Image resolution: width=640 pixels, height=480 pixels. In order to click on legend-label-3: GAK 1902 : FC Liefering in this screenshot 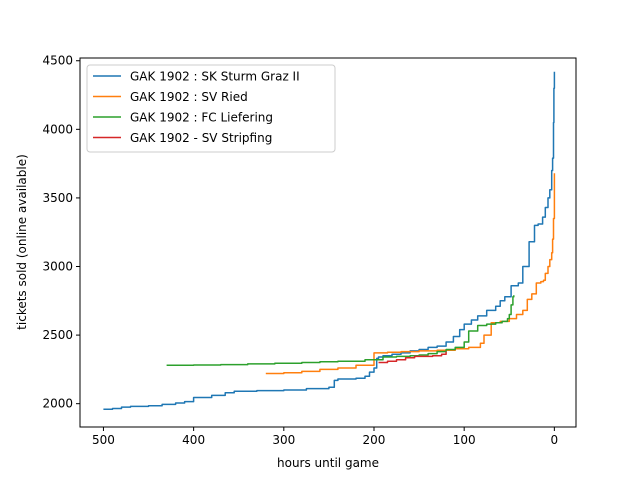, I will do `click(201, 118)`.